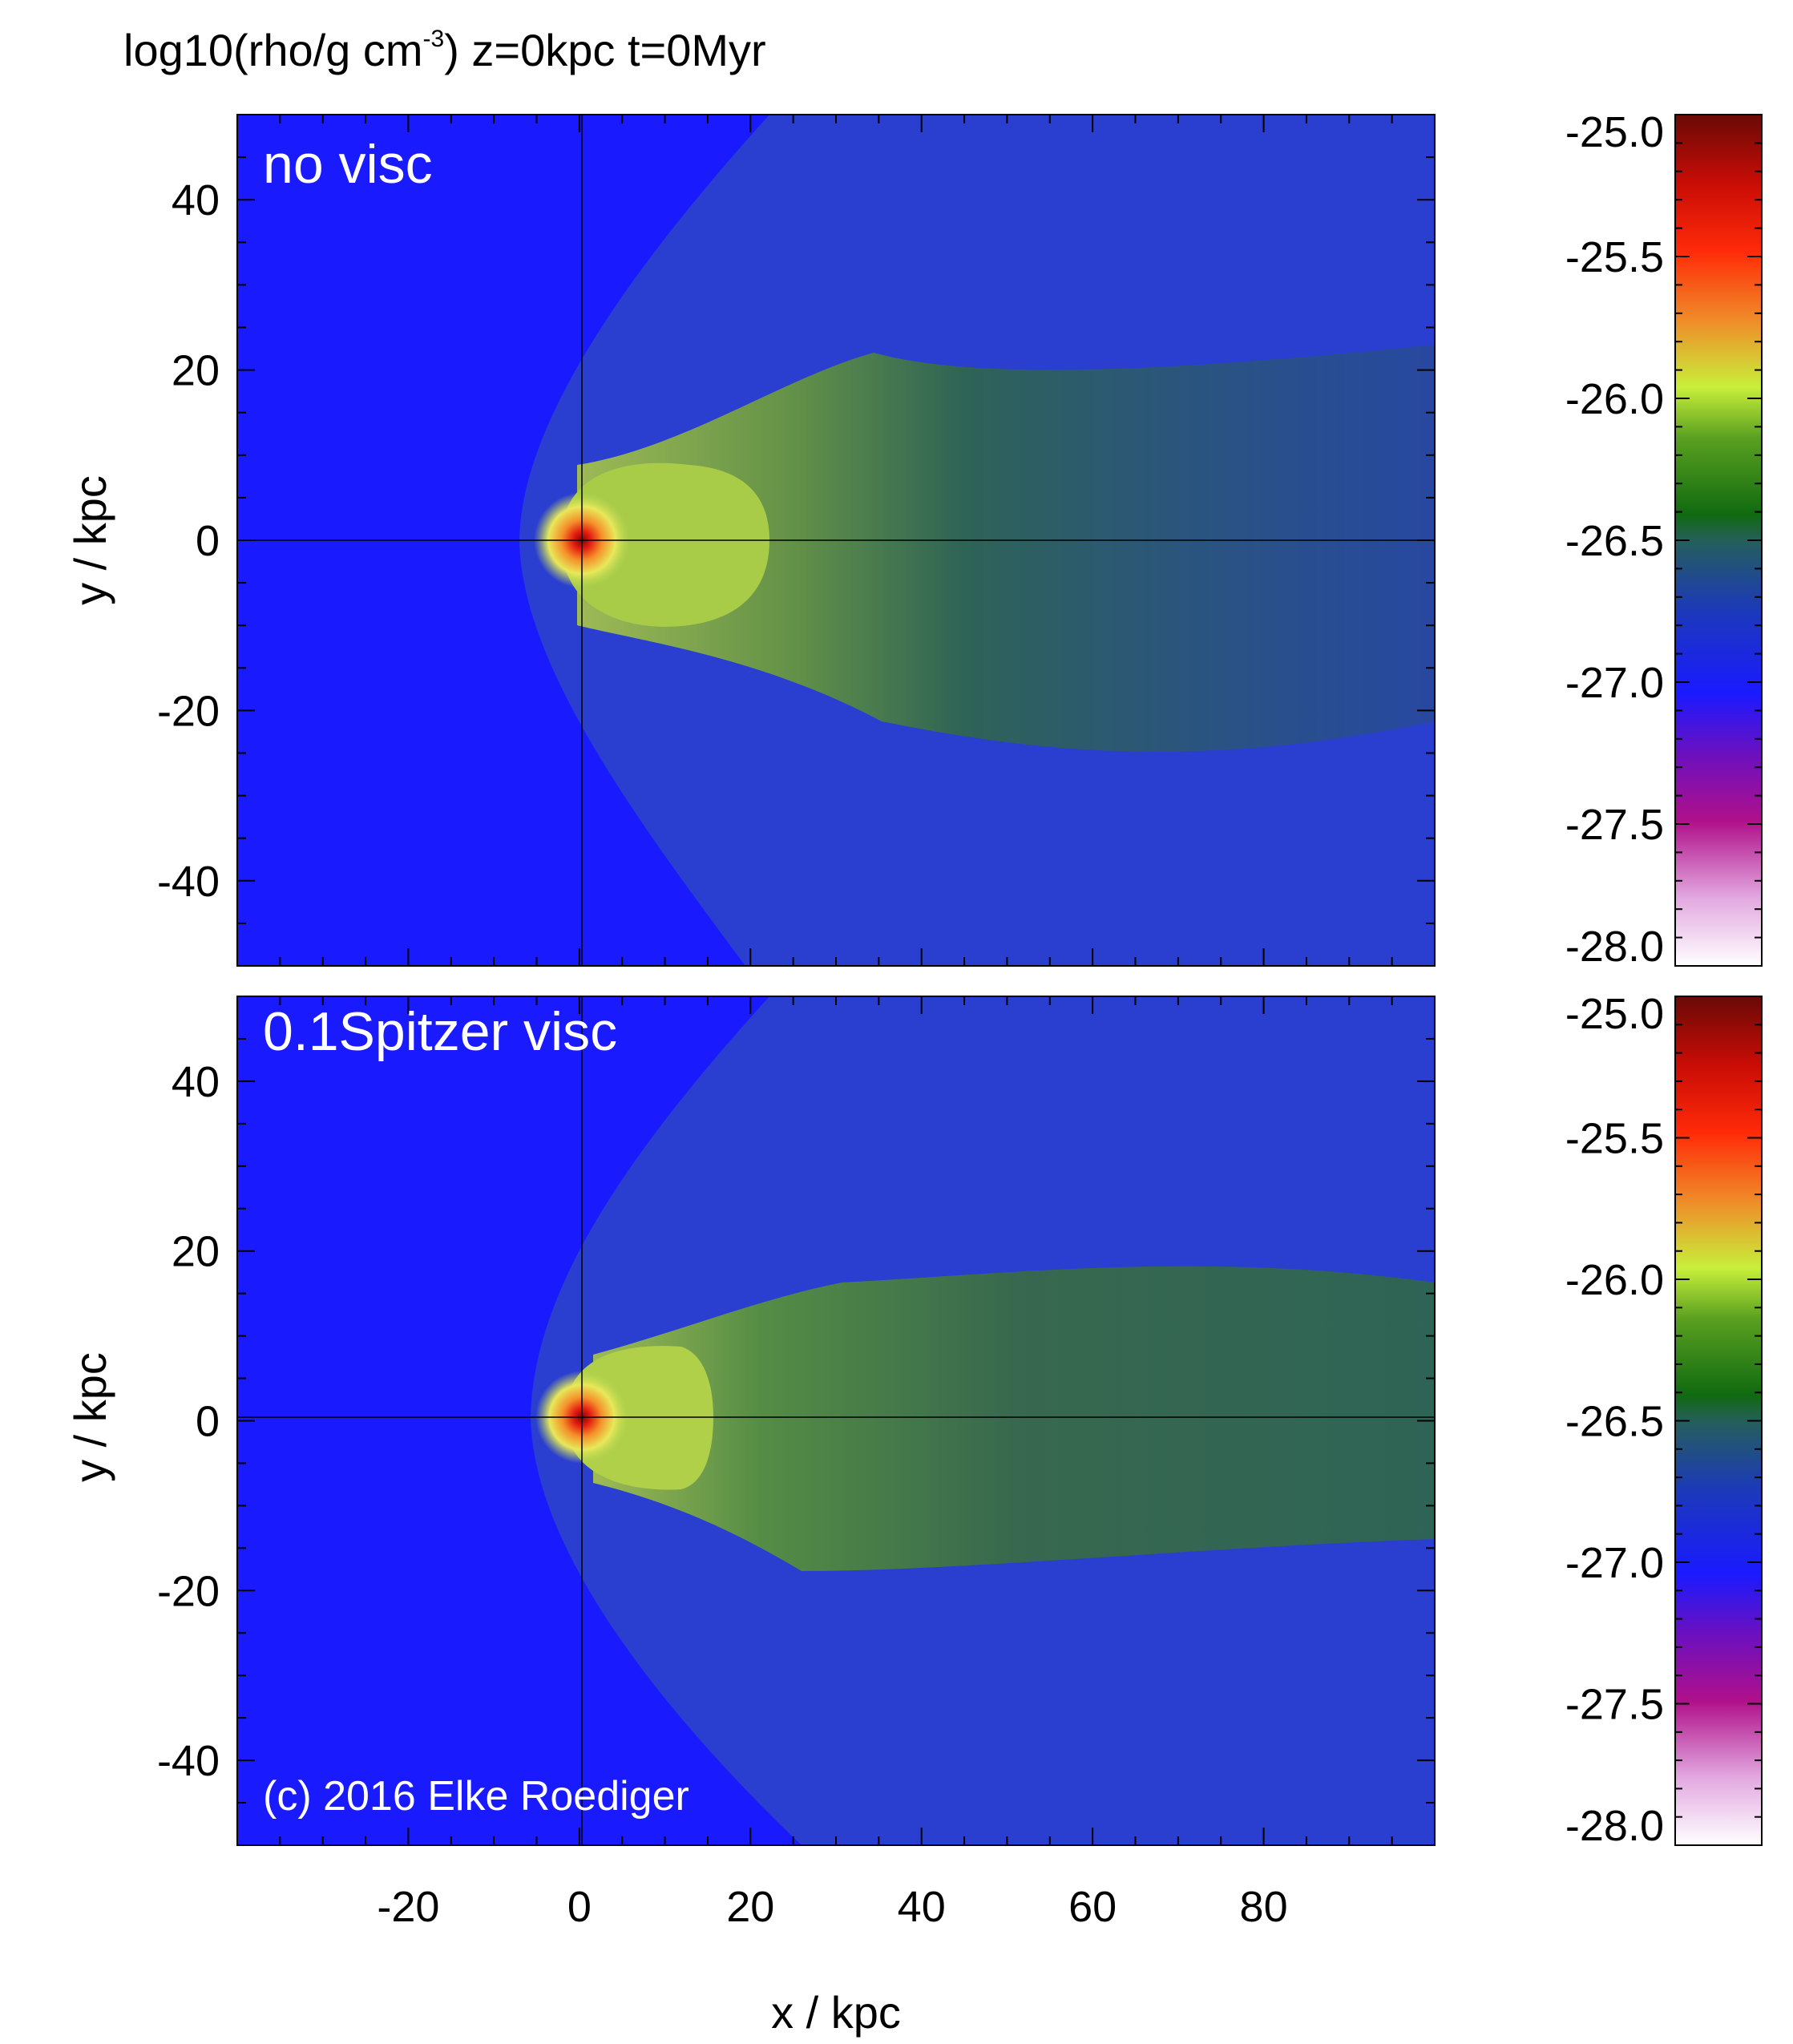 The image size is (1793, 2044). Describe the element at coordinates (836, 2012) in the screenshot. I see `panel-bottom-xlabel: x / kpc` at that location.